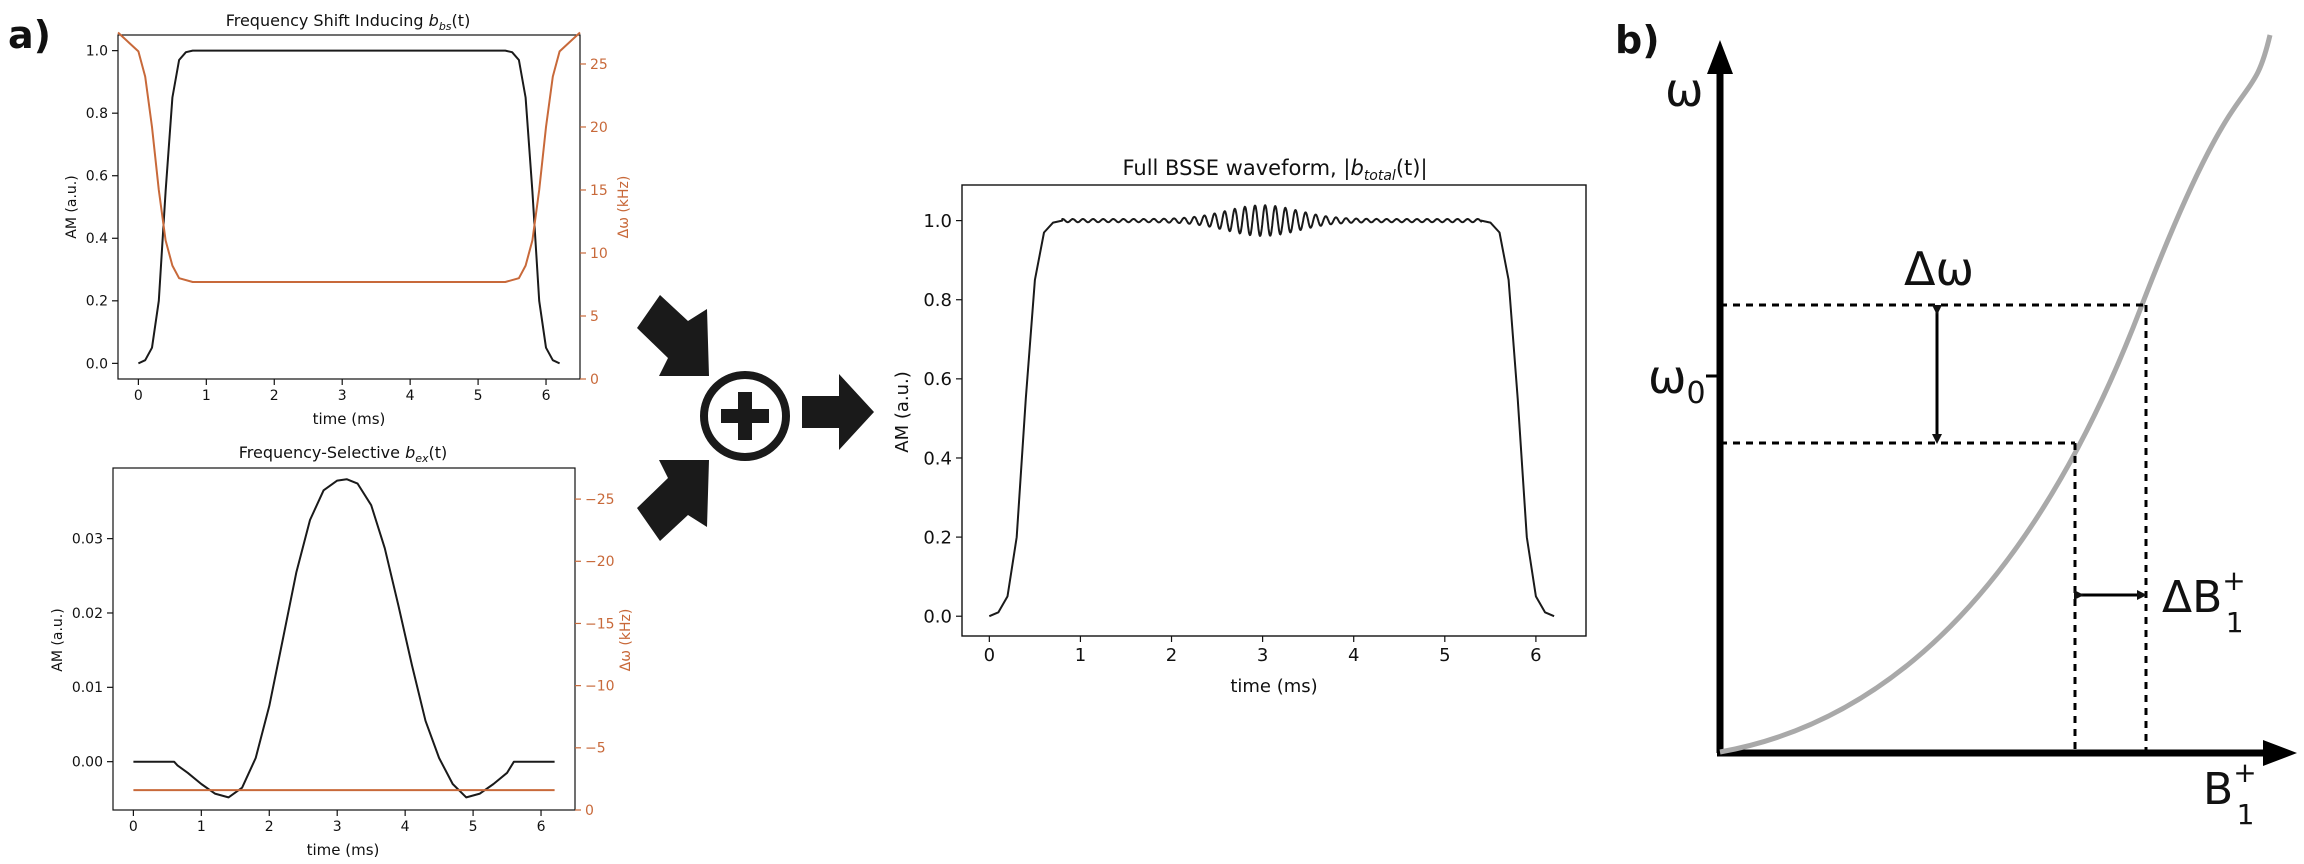  What do you see at coordinates (1274, 170) in the screenshot?
I see `plot-total-title: Full BSSE waveform, |btotal(t)|` at bounding box center [1274, 170].